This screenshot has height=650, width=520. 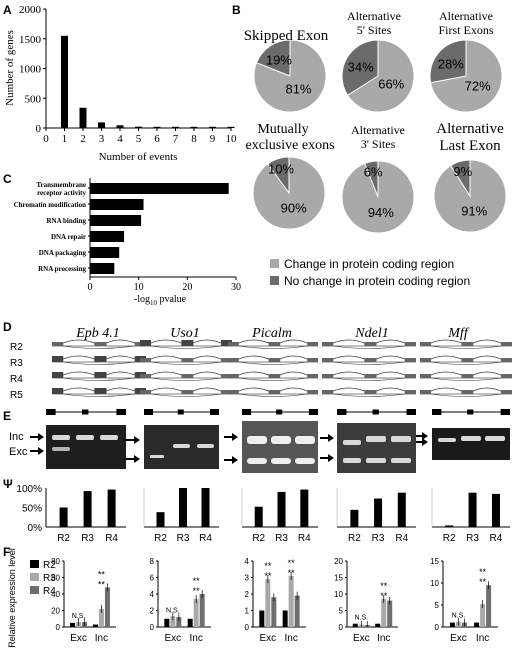 I want to click on pie-title-alt3-line1: Alternative, so click(x=378, y=130).